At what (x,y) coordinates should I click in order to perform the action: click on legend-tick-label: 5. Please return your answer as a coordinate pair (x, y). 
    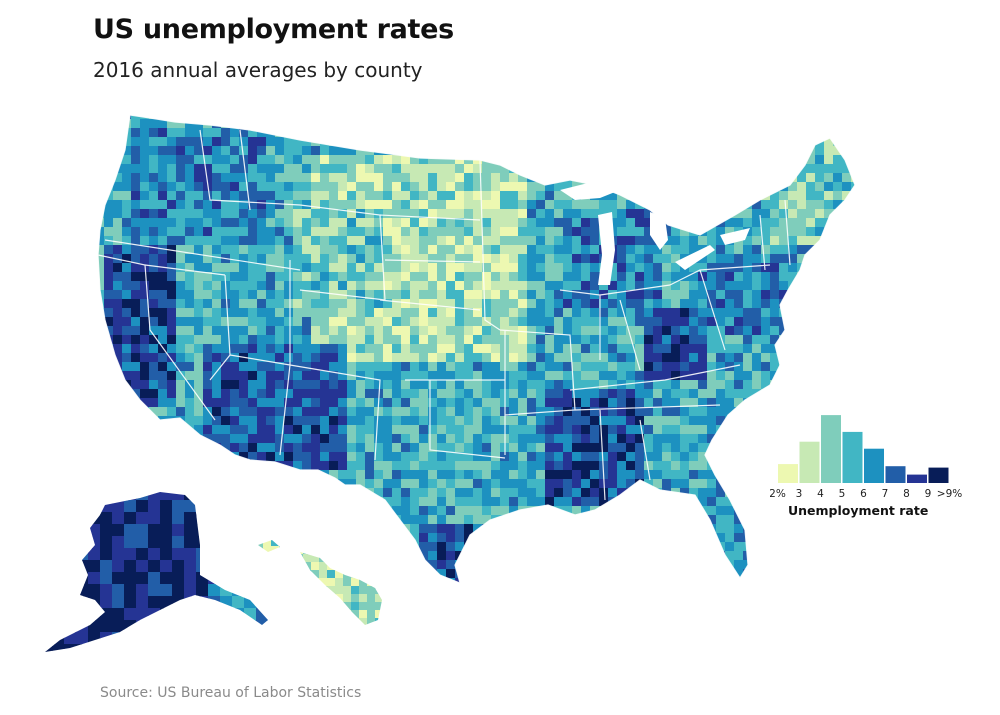
    Looking at the image, I should click on (842, 494).